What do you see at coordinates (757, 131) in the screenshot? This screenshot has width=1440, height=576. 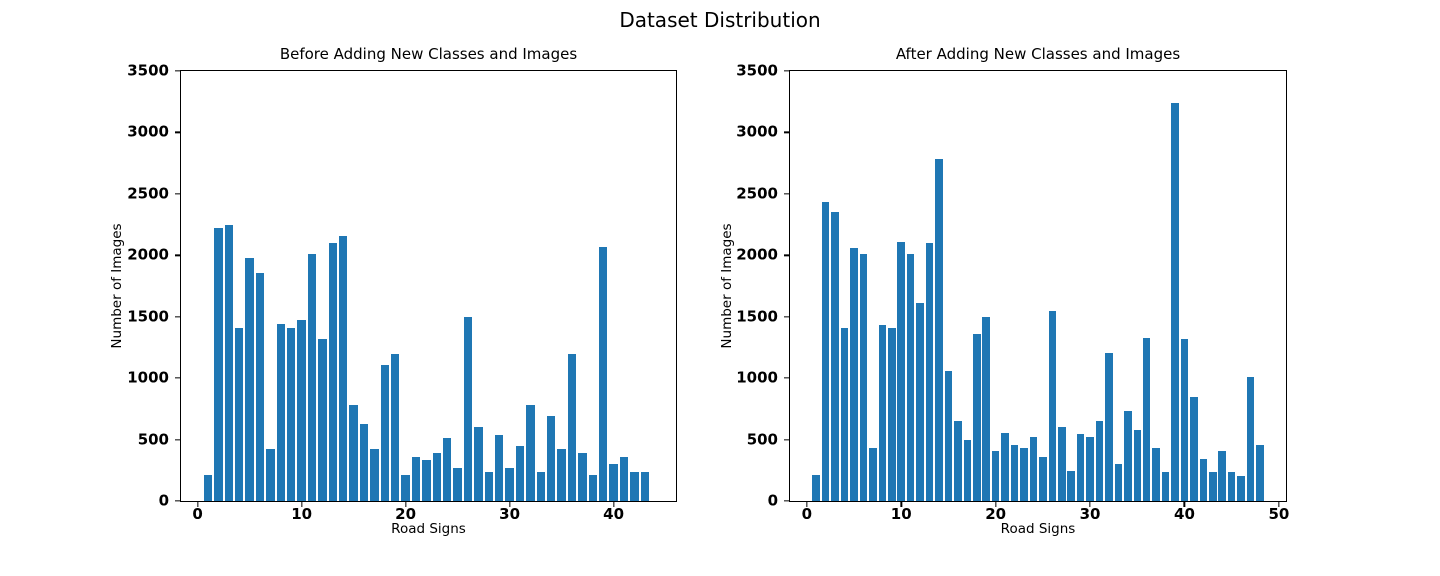 I see `y-tick-label: 3000` at bounding box center [757, 131].